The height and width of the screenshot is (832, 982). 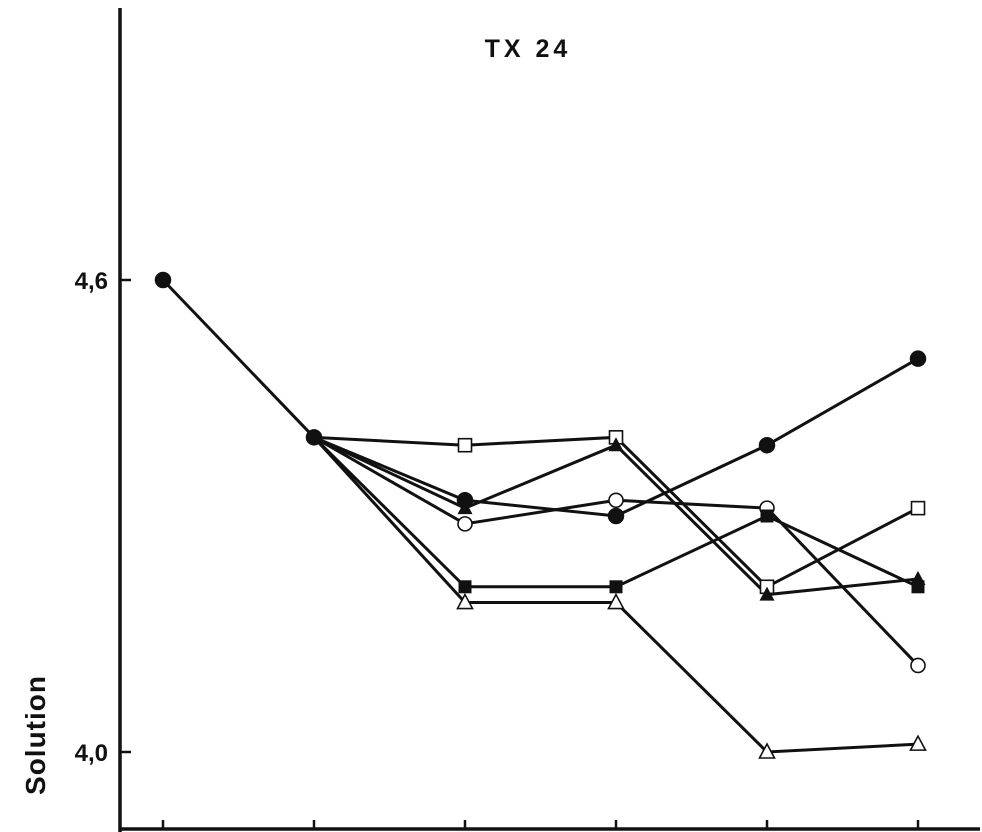 I want to click on y-tick-label-1: 4,6, so click(x=91, y=281).